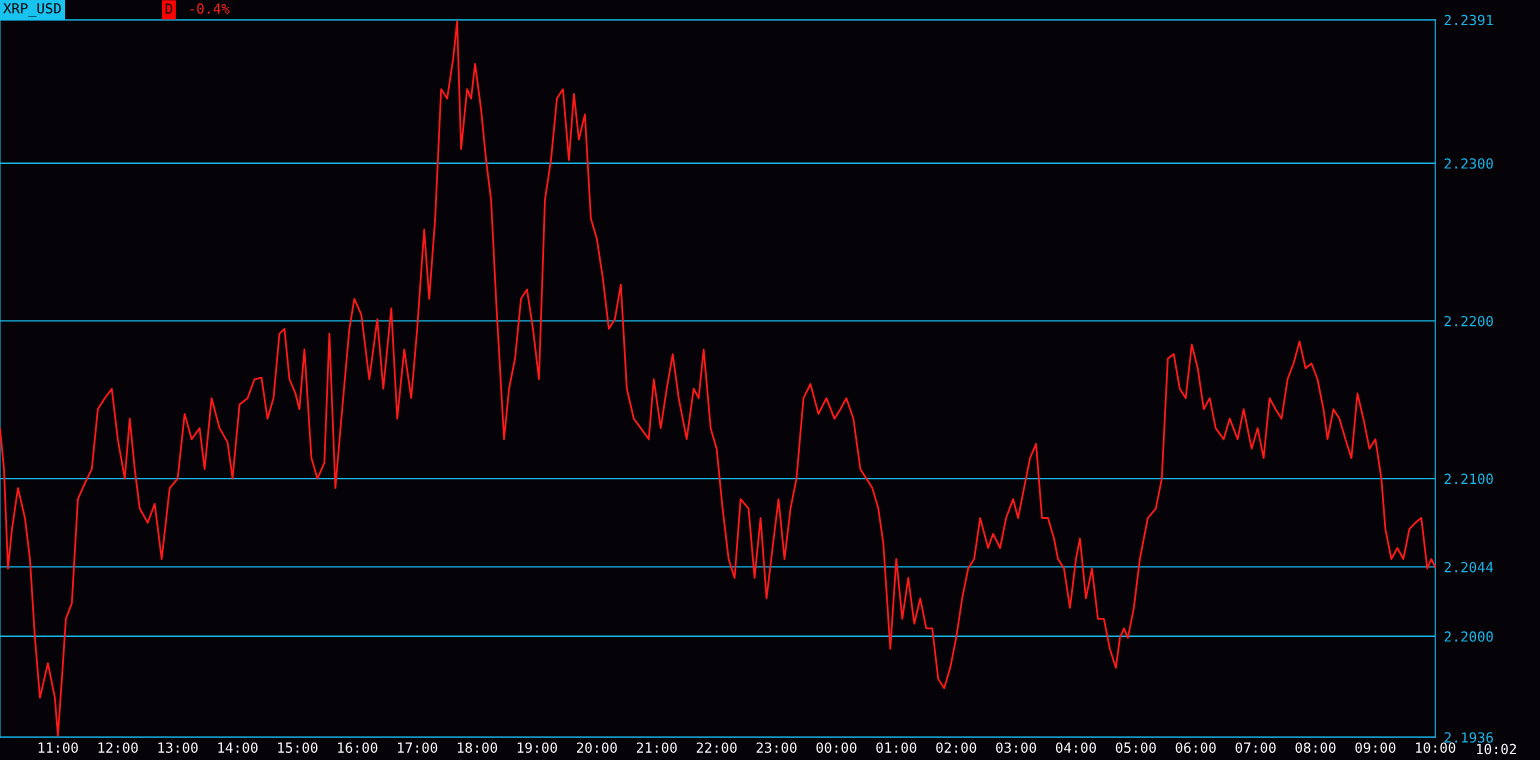 This screenshot has height=760, width=1540. I want to click on x-tick-label: 13:00, so click(178, 747).